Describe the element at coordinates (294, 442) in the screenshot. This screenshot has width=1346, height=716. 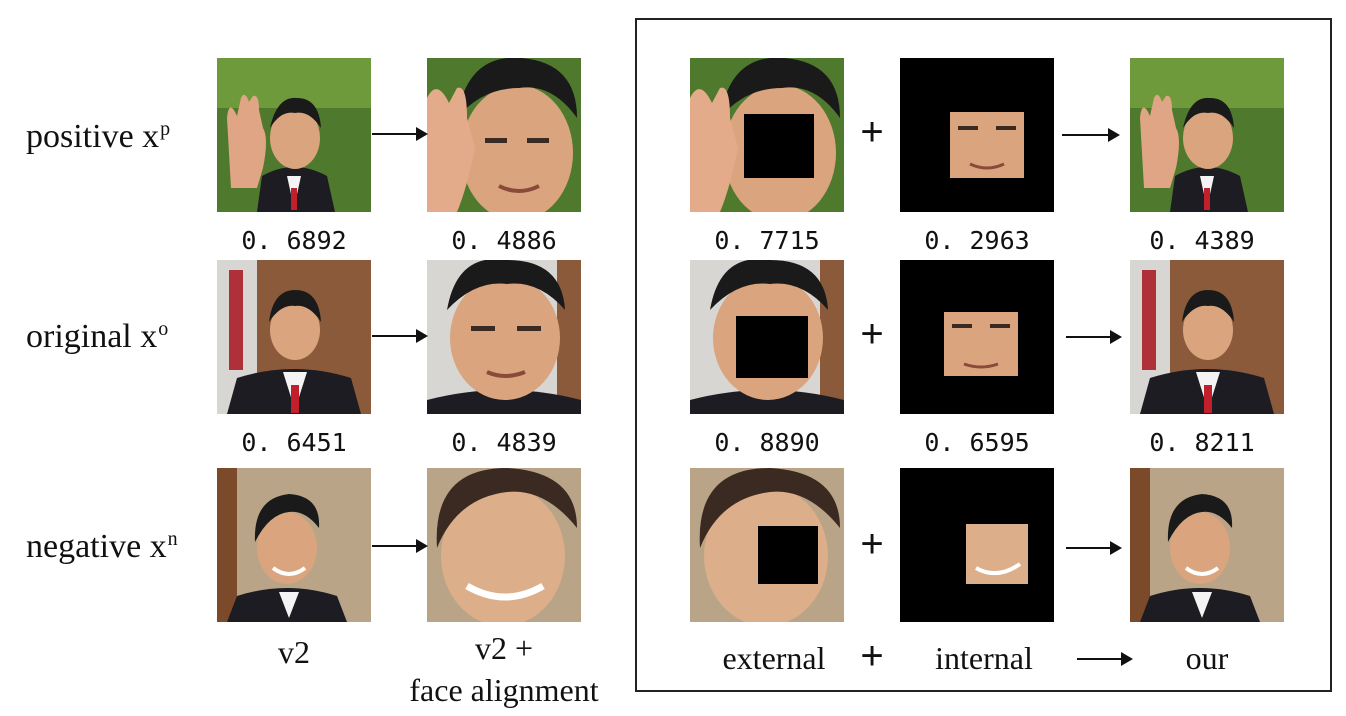
I see `score-original-v2: 0. 6451` at that location.